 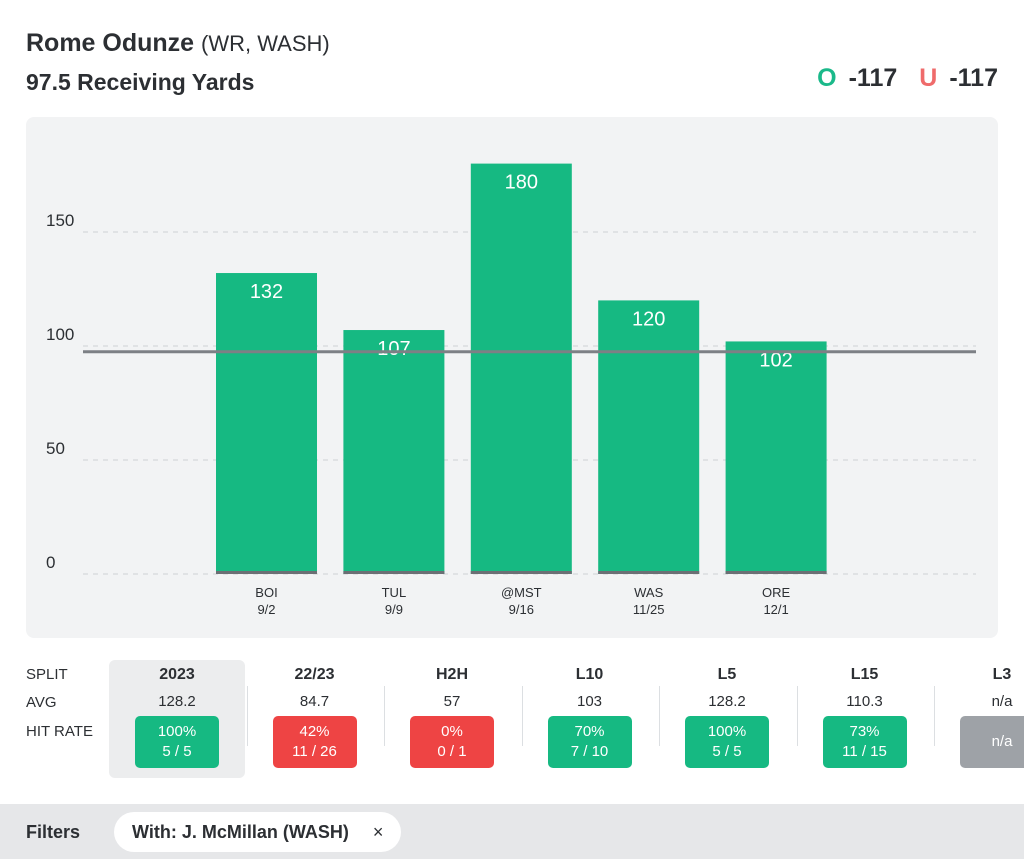 What do you see at coordinates (314, 751) in the screenshot?
I see `hit-rate-ratio: 11 / 26` at bounding box center [314, 751].